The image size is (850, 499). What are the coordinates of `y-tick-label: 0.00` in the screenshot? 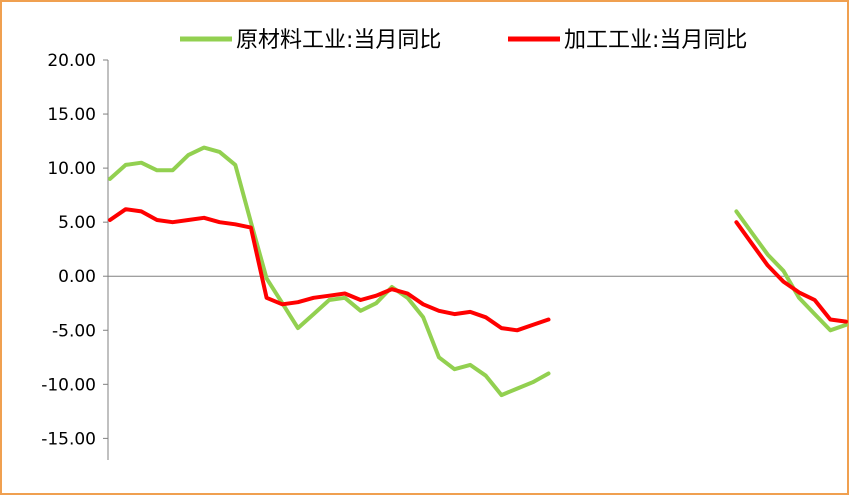 It's located at (77, 277).